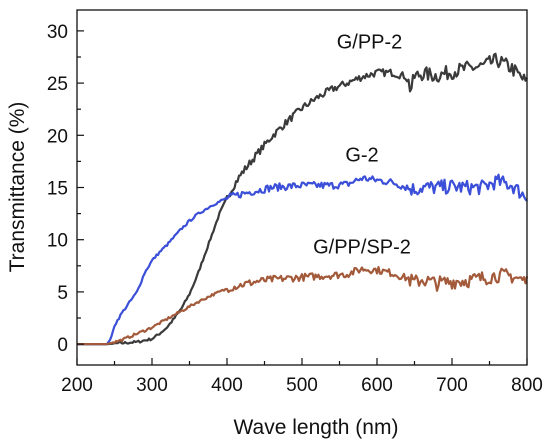 The height and width of the screenshot is (447, 550). Describe the element at coordinates (370, 43) in the screenshot. I see `series-label-1: G/PP-2` at that location.